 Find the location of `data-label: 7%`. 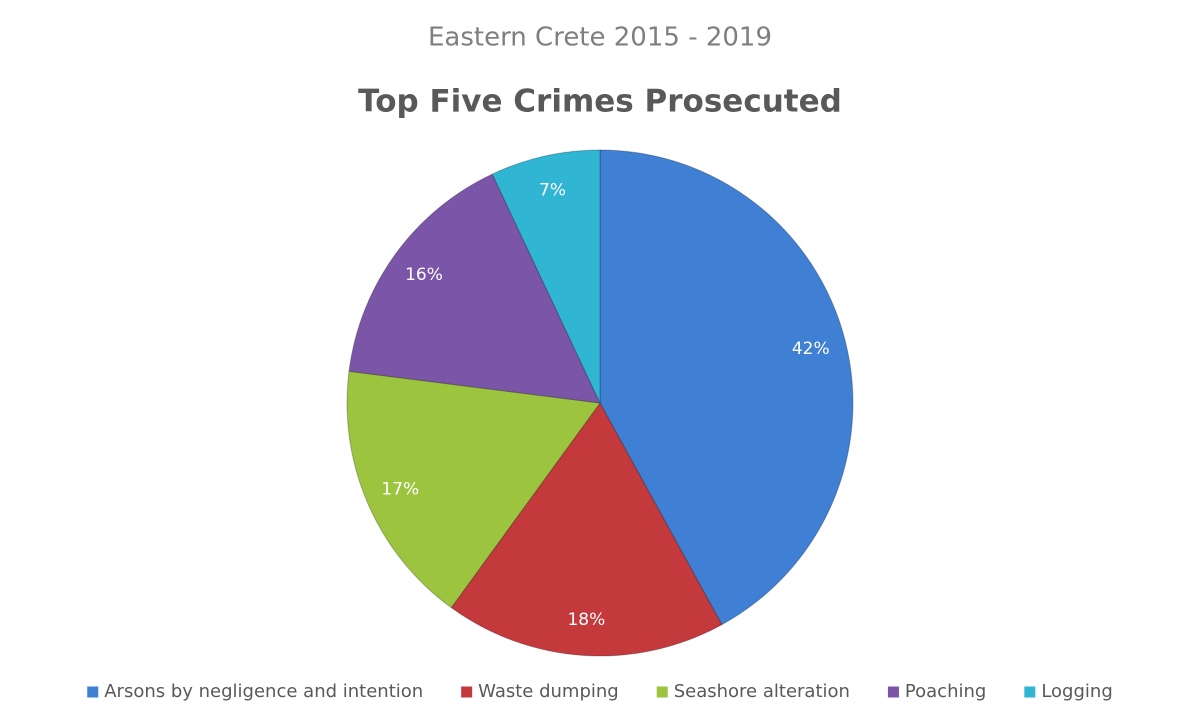

data-label: 7% is located at coordinates (552, 191).